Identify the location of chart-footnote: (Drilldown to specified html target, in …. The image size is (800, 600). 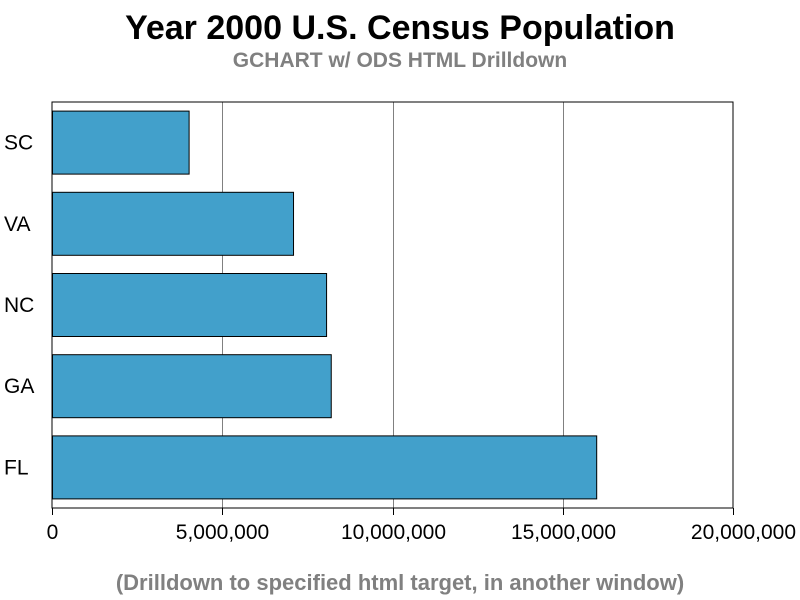
(400, 582).